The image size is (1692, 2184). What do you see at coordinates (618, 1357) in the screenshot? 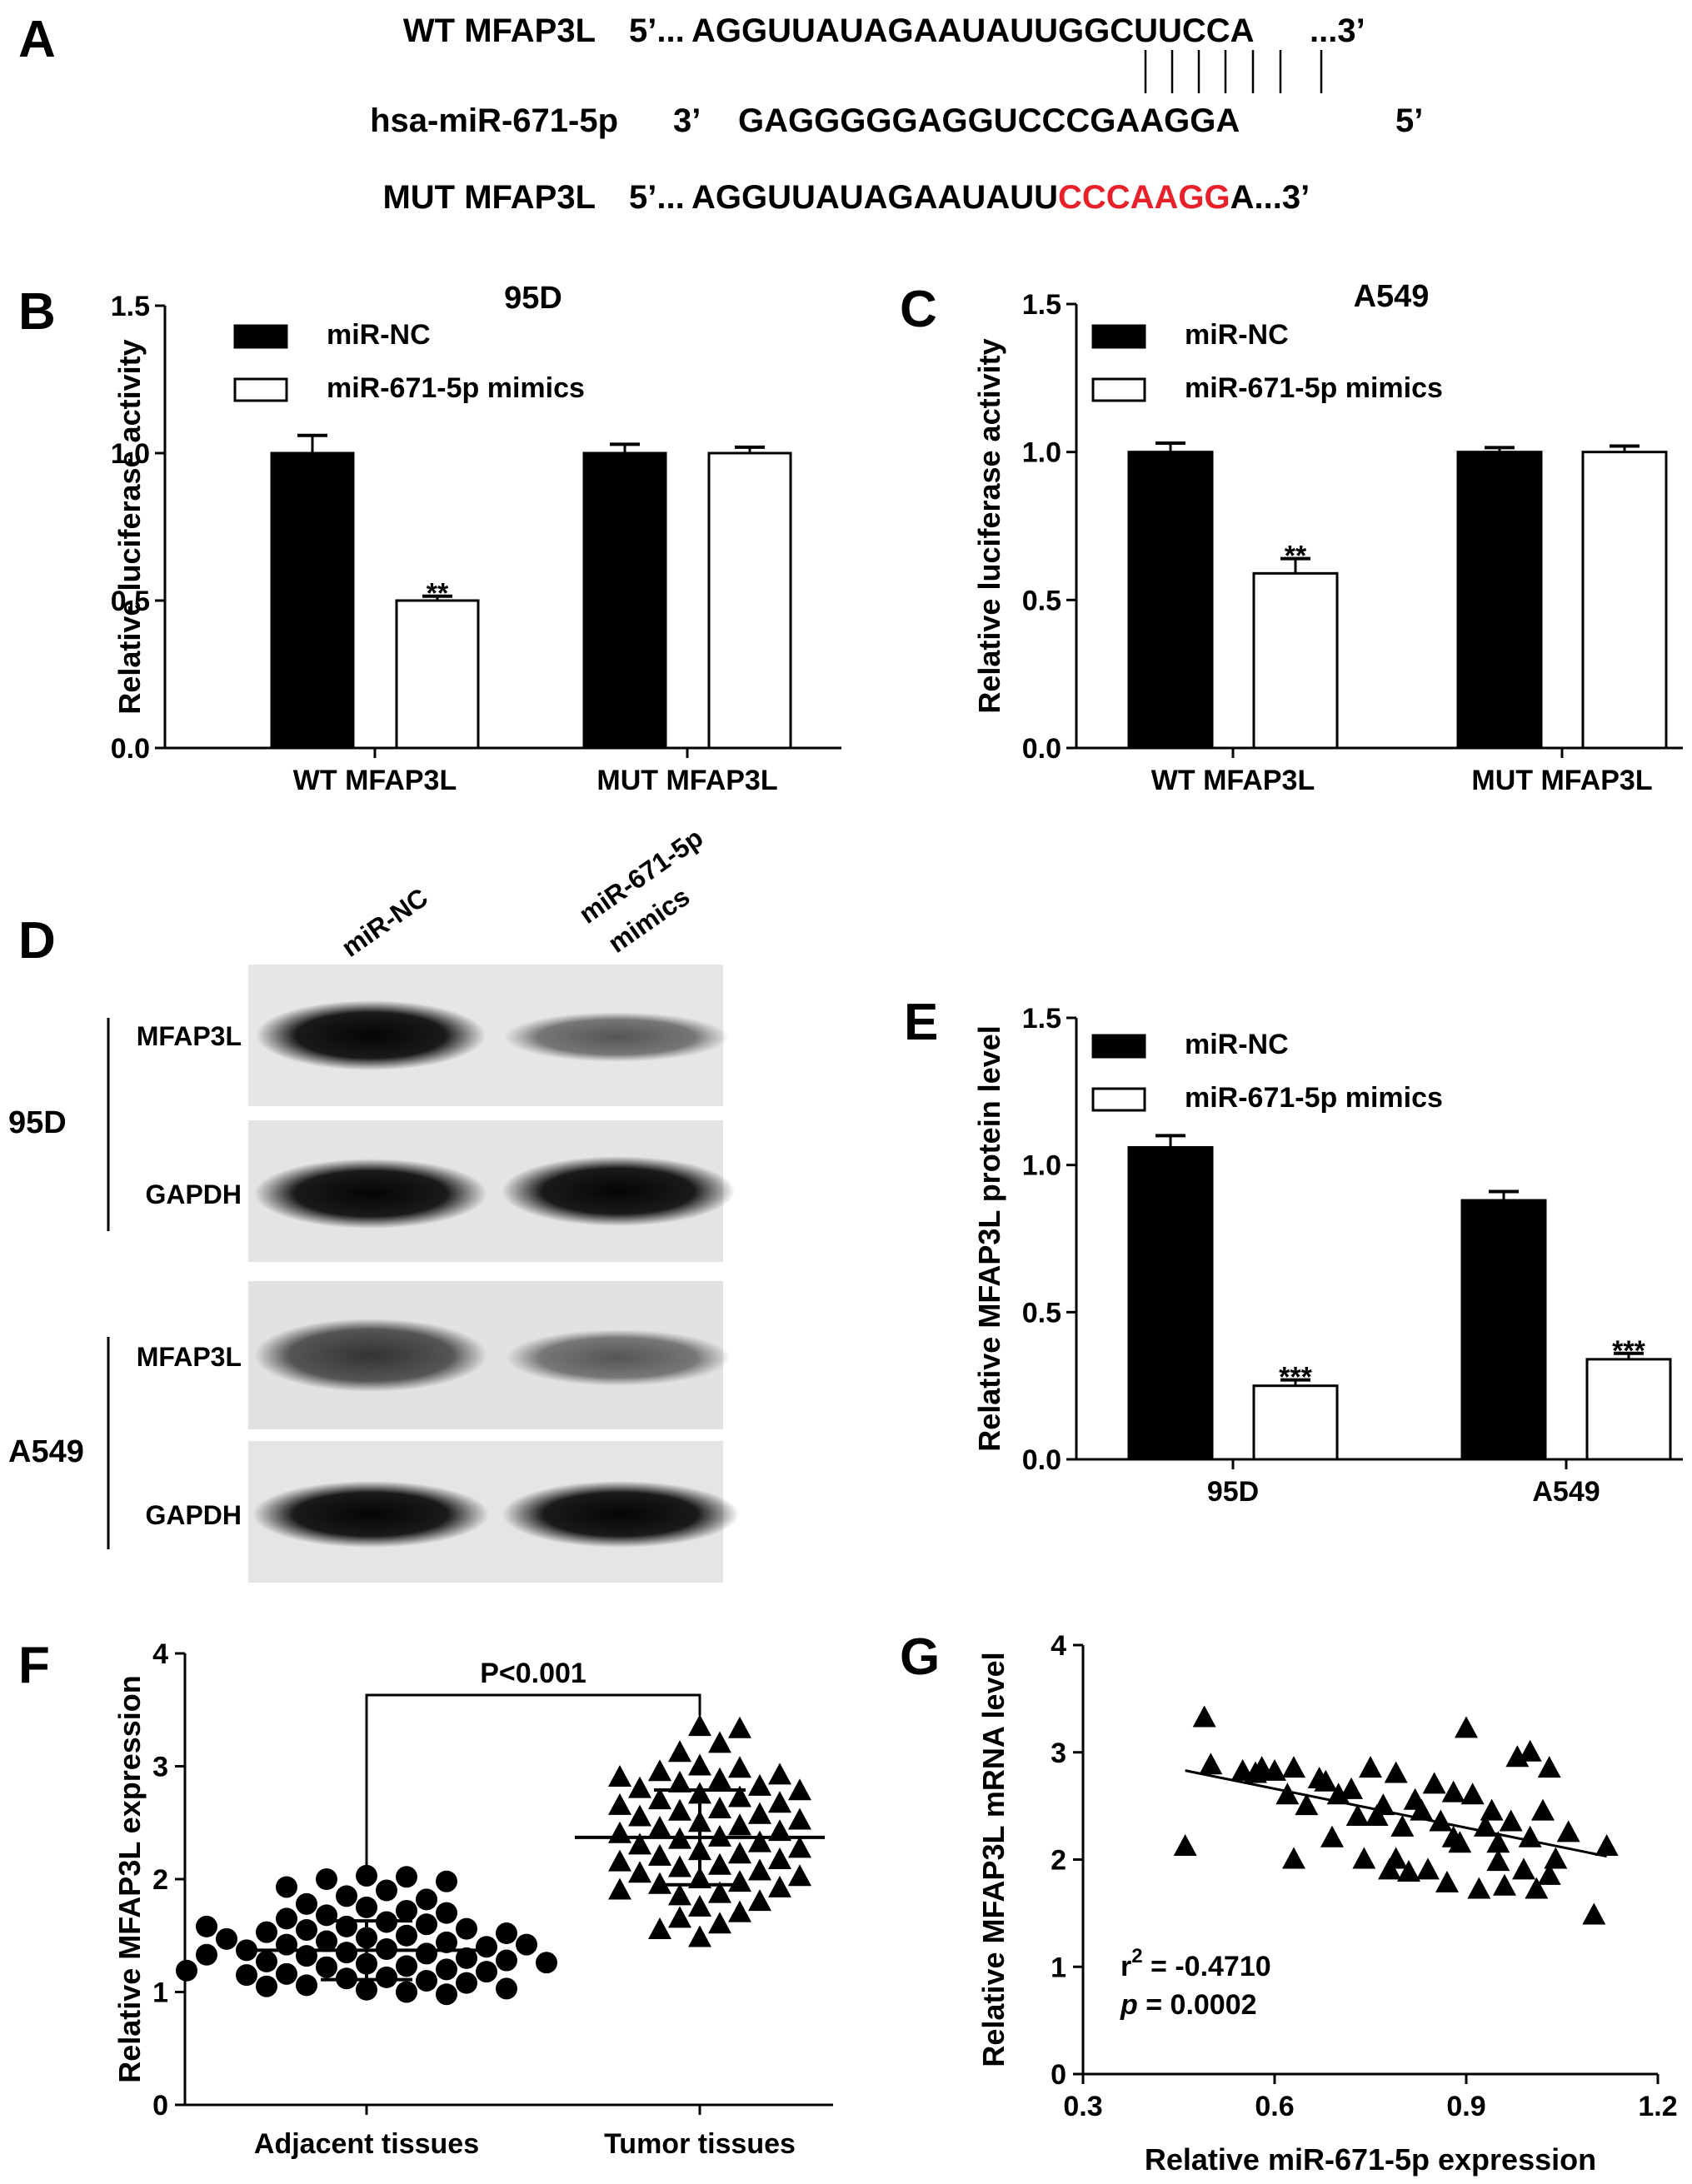
I see `band-a549-mfap3l-mimics` at bounding box center [618, 1357].